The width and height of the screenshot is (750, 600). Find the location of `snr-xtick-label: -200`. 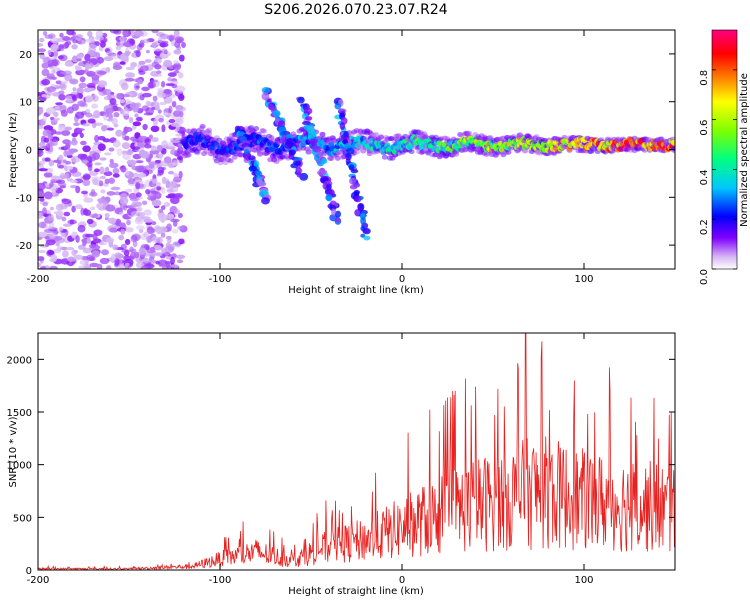

snr-xtick-label: -200 is located at coordinates (38, 580).